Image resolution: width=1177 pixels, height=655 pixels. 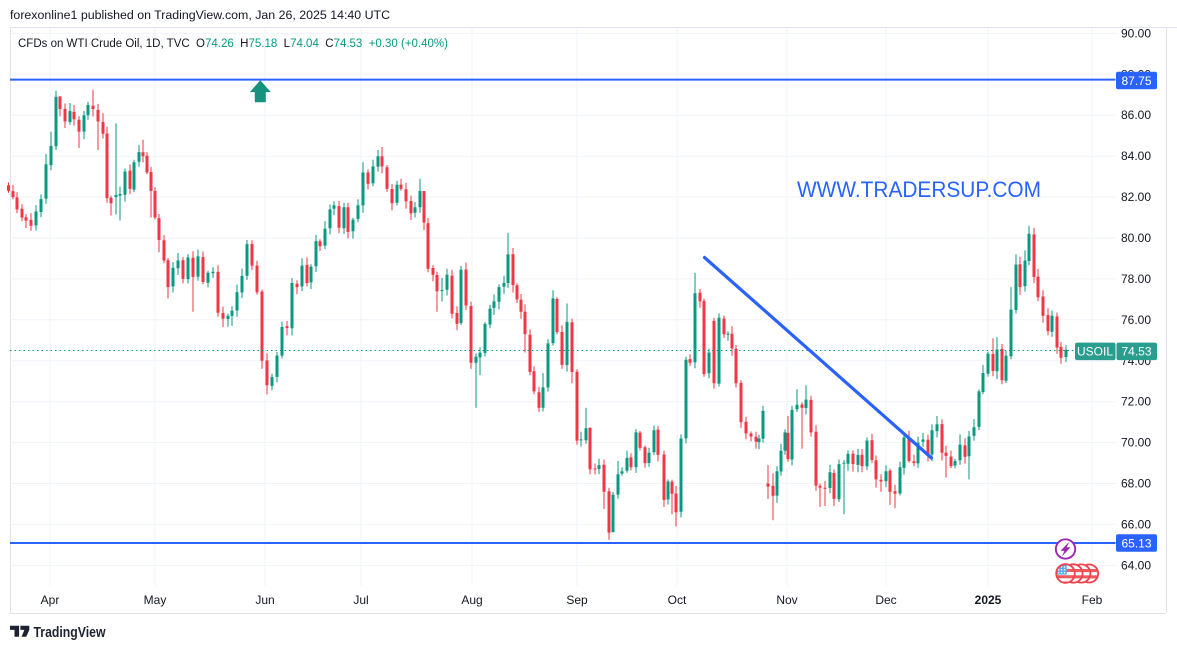 What do you see at coordinates (155, 600) in the screenshot?
I see `svg-text: May` at bounding box center [155, 600].